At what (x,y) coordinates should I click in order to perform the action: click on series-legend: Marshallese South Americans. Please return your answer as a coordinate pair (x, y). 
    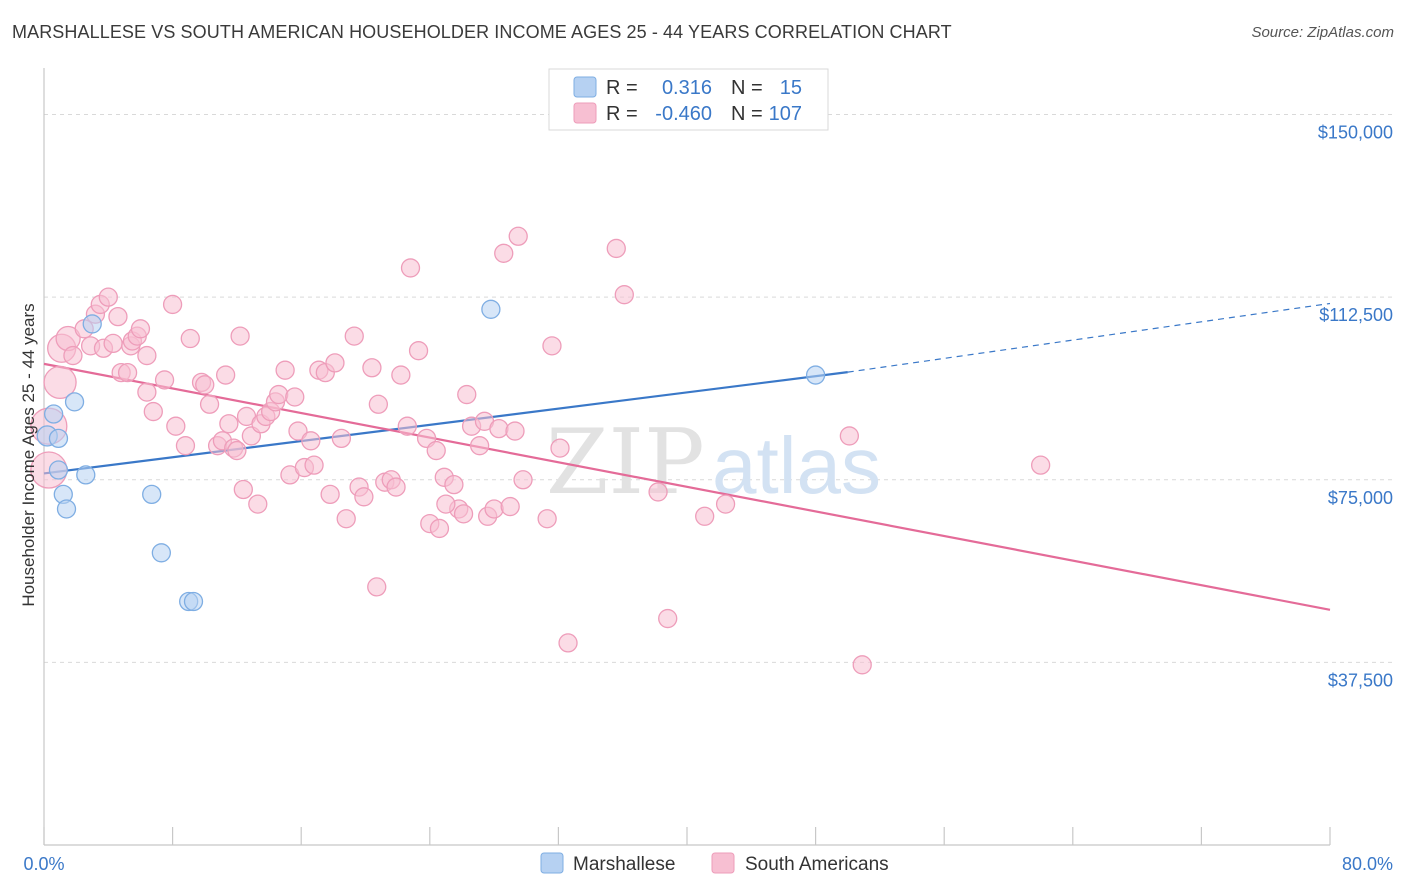
    Looking at the image, I should click on (714, 863).